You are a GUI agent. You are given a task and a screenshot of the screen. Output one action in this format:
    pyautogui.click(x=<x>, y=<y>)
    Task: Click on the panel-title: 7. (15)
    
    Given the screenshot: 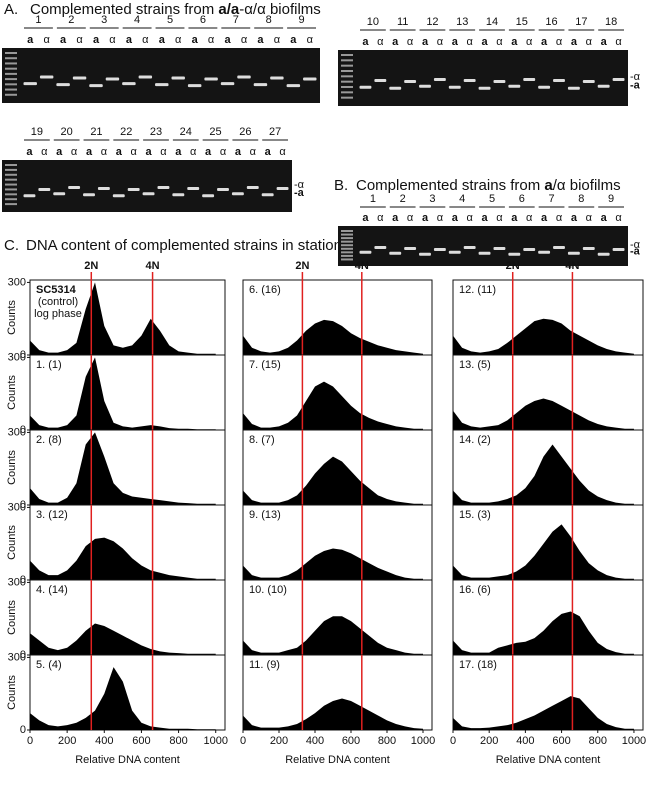 What is the action you would take?
    pyautogui.click(x=265, y=365)
    